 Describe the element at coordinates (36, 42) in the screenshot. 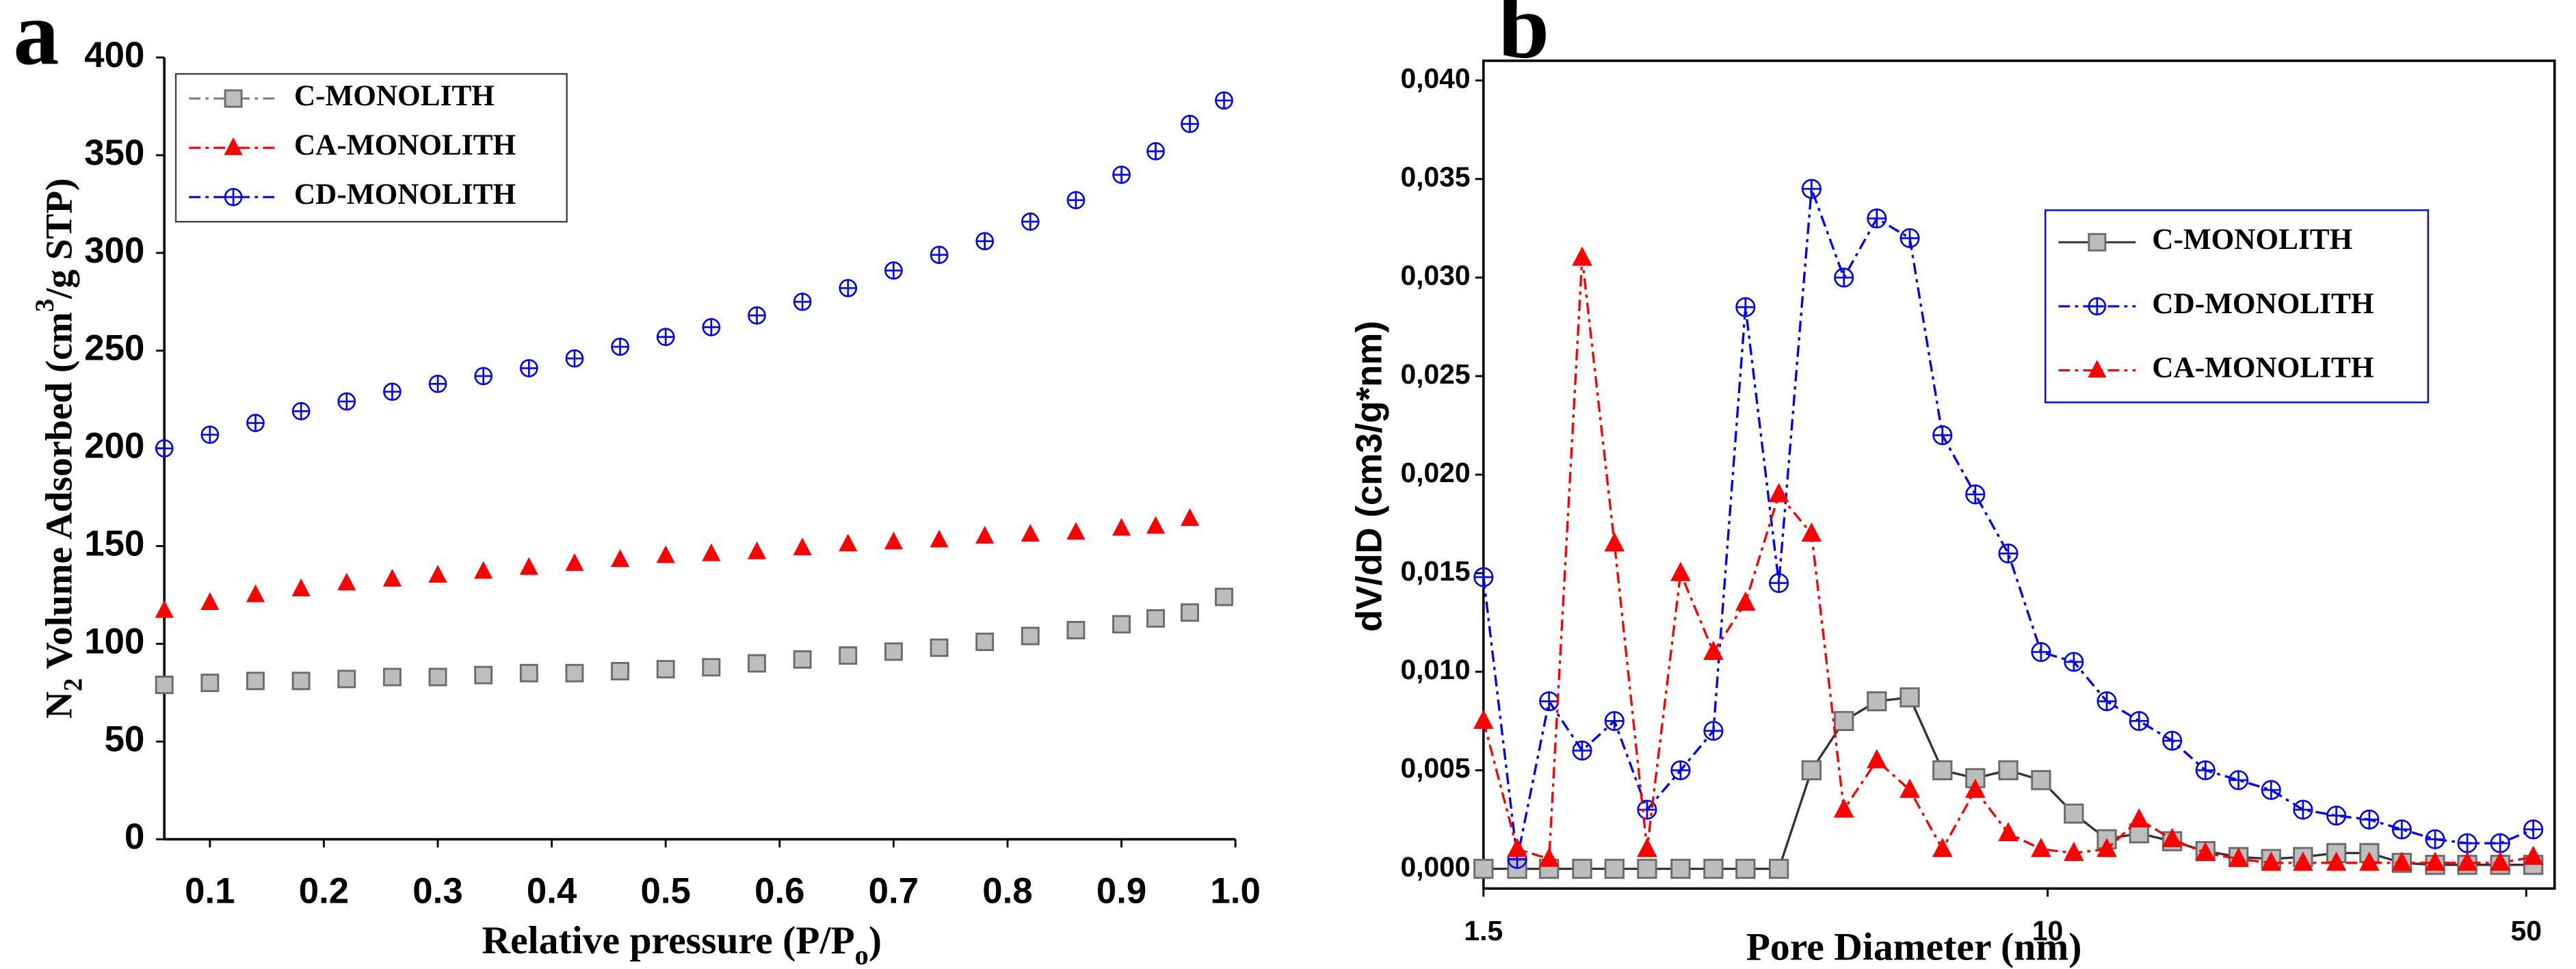

I see `panel-label: a` at that location.